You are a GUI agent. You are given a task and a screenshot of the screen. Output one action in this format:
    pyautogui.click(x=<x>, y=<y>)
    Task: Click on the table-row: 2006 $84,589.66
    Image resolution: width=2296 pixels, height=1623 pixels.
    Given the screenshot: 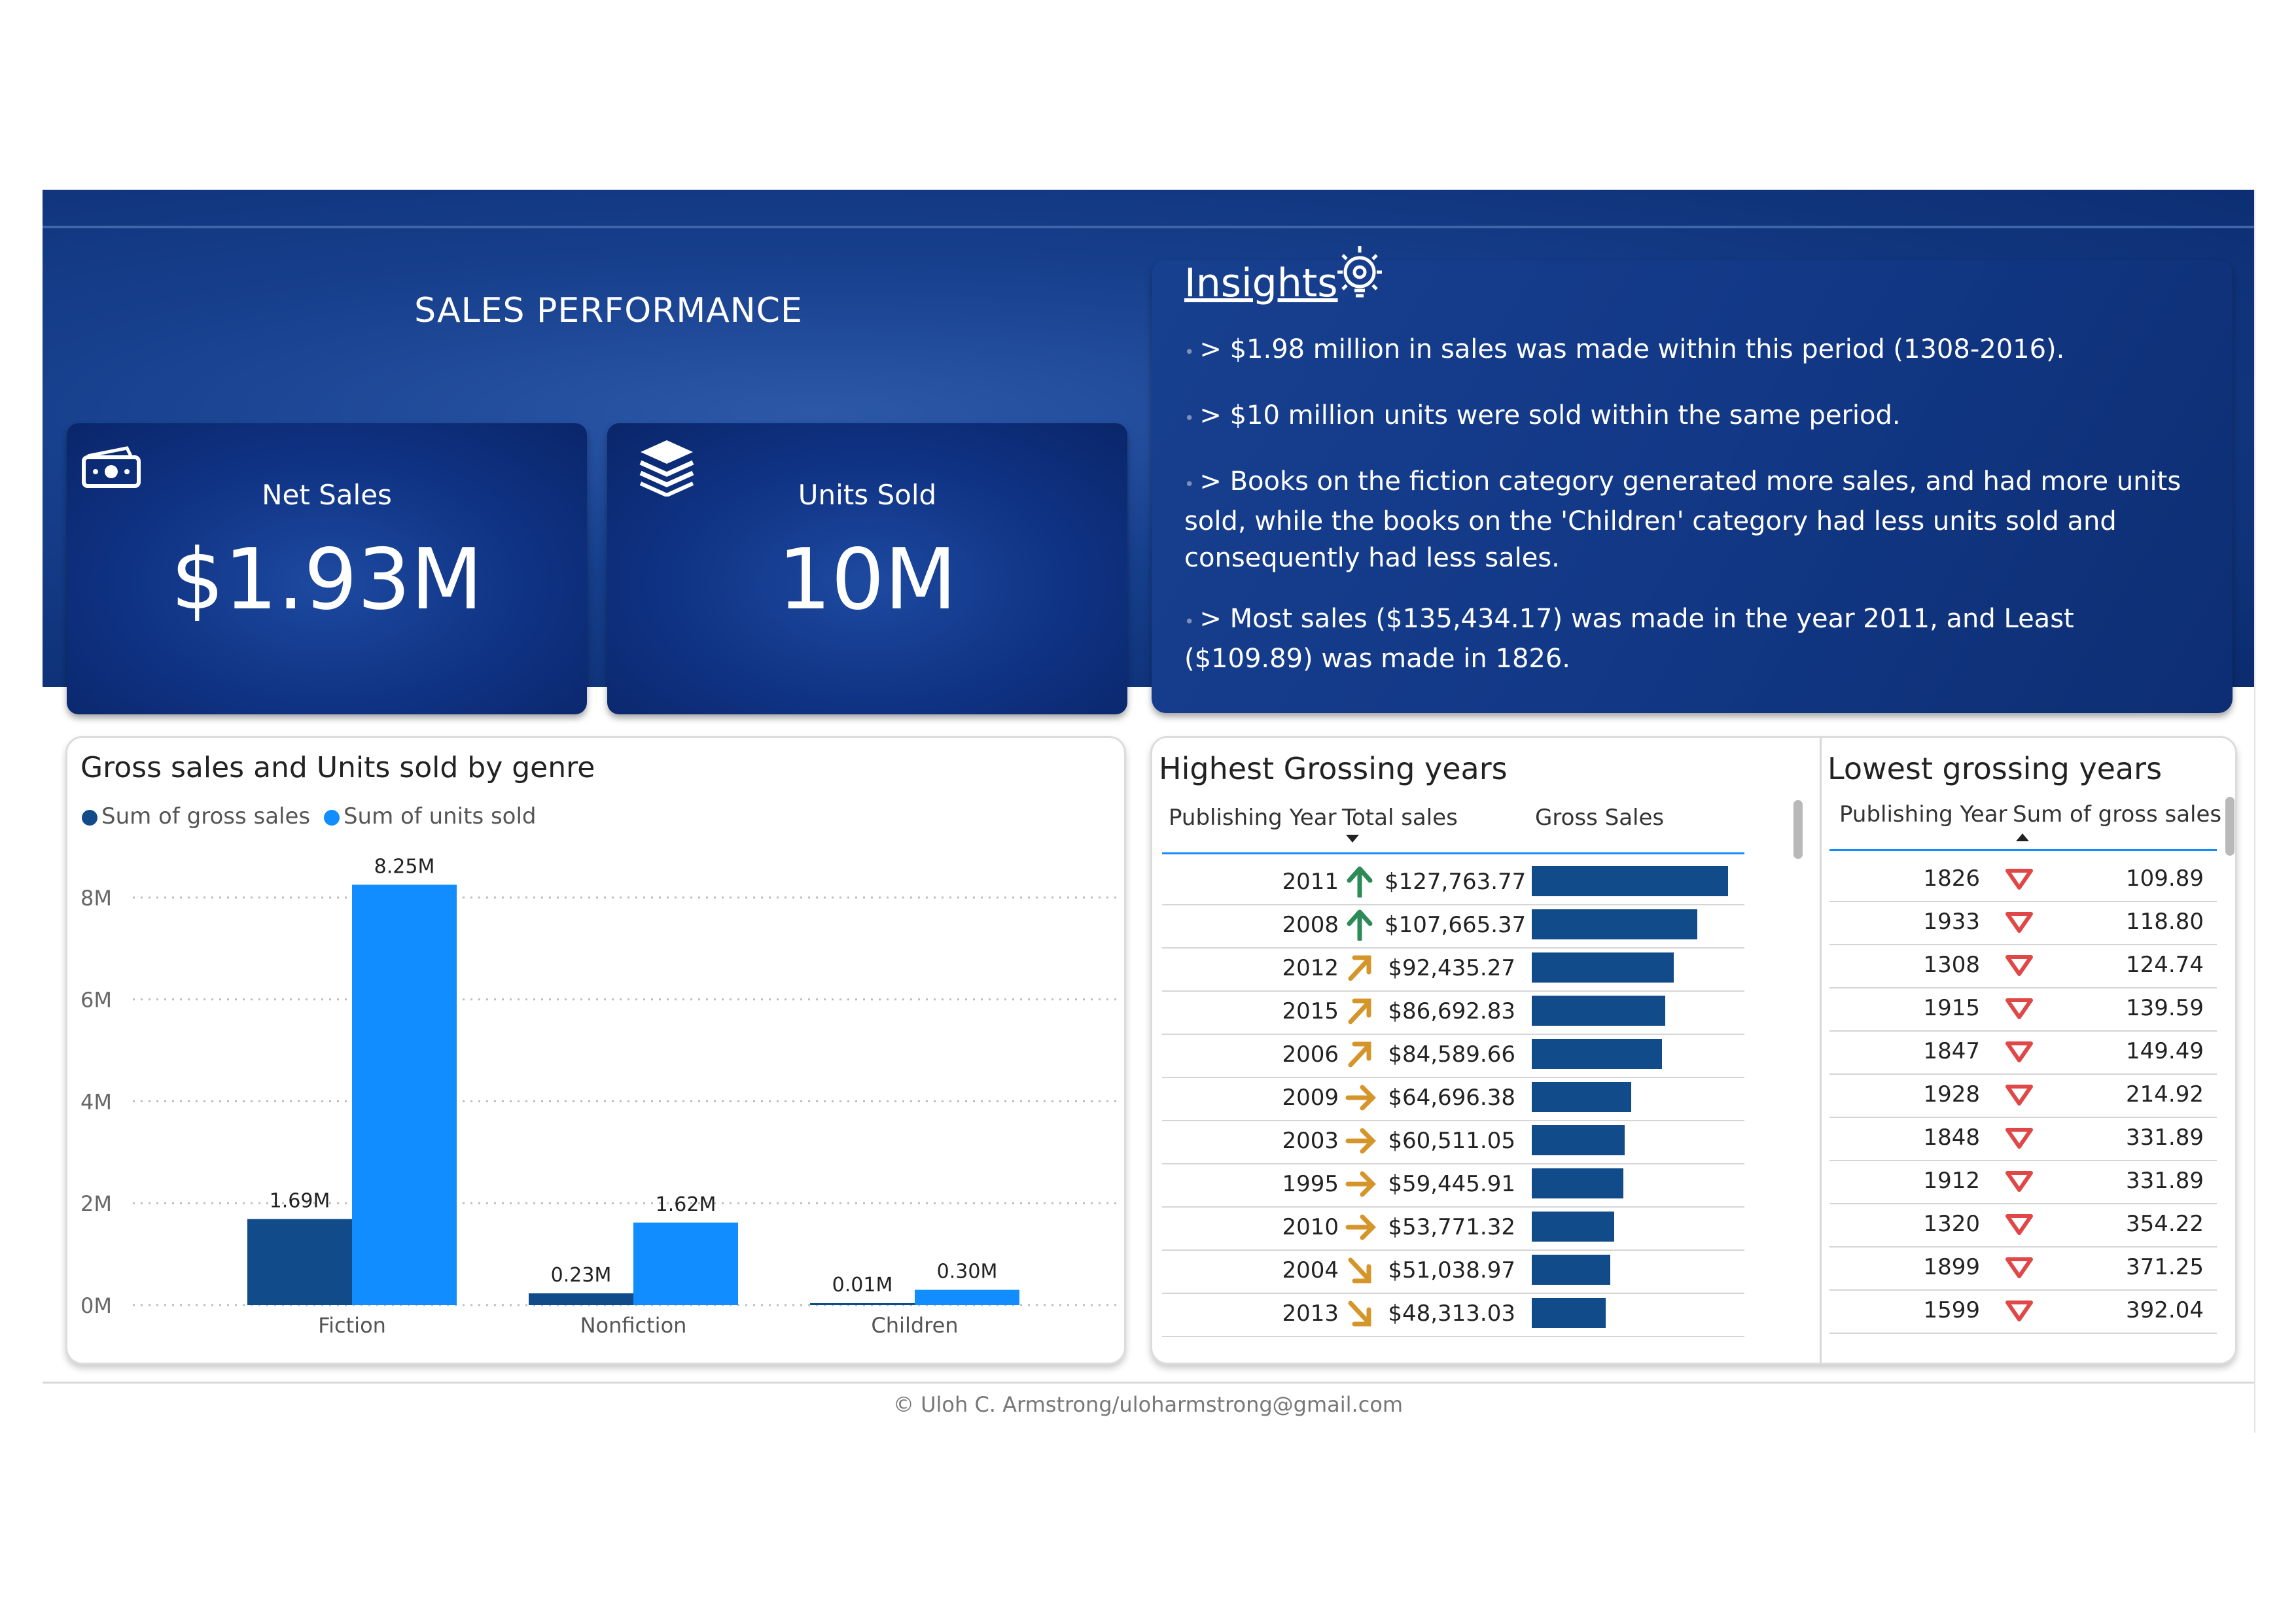 What is the action you would take?
    pyautogui.click(x=1453, y=1056)
    